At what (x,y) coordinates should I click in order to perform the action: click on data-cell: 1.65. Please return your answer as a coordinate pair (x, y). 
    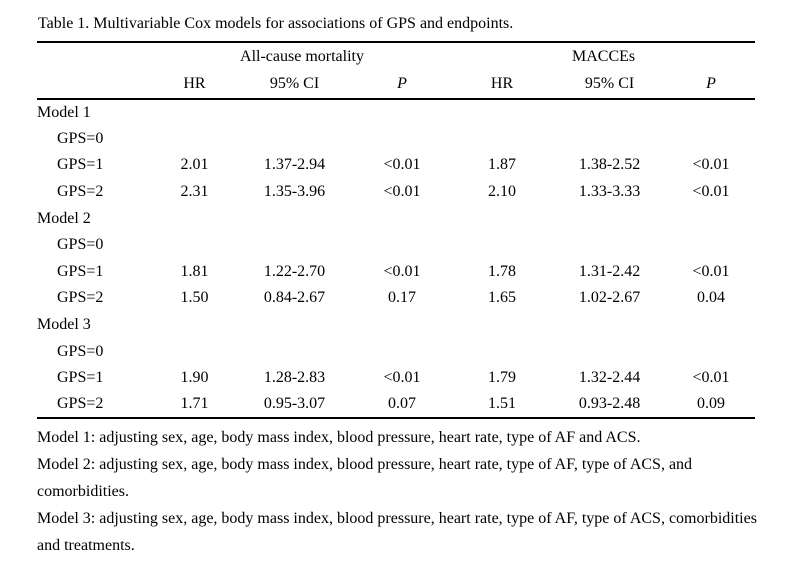
    Looking at the image, I should click on (502, 298).